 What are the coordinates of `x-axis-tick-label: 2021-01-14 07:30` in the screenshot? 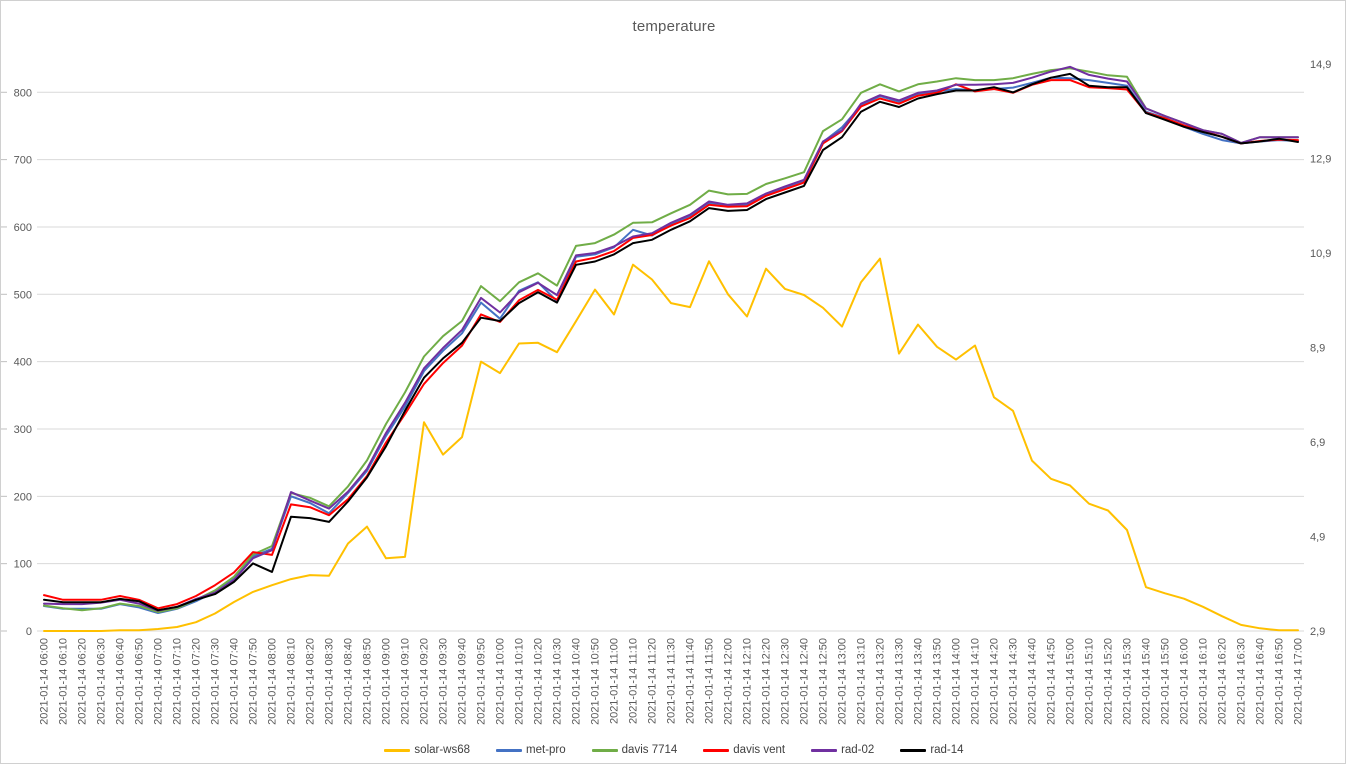 It's located at (216, 681).